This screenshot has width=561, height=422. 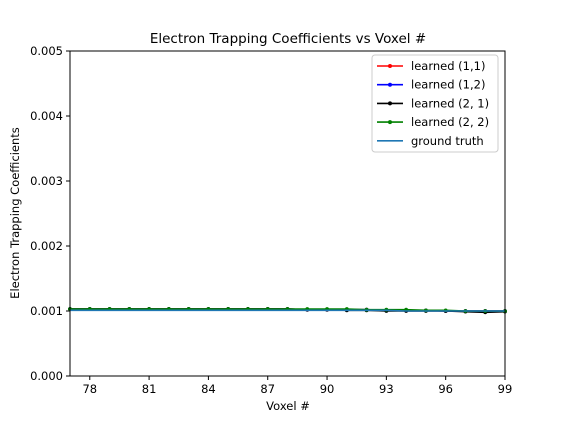 What do you see at coordinates (448, 85) in the screenshot?
I see `legend-label: learned (1,2)` at bounding box center [448, 85].